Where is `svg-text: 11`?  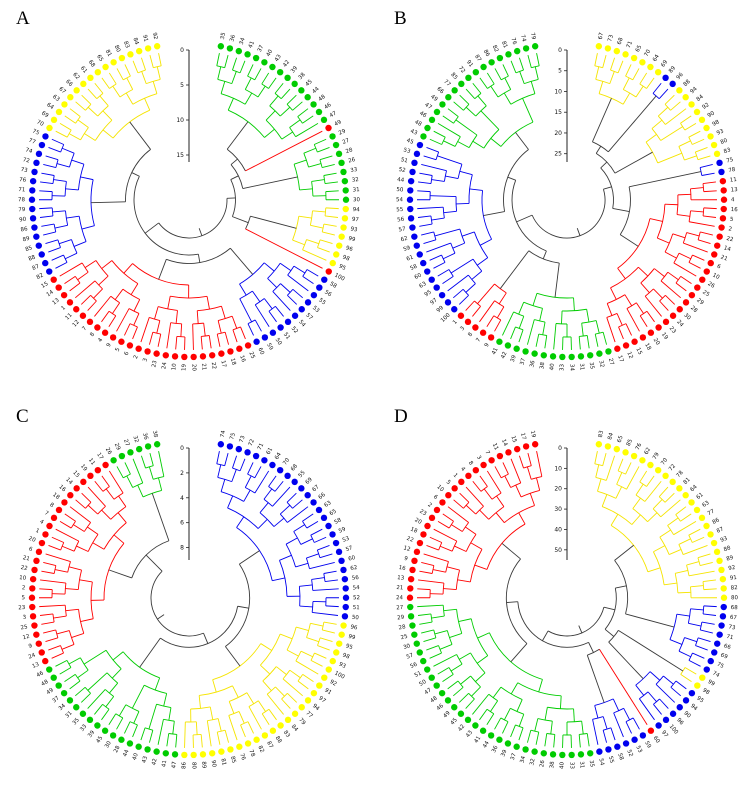
svg-text: 11 is located at coordinates (68, 316).